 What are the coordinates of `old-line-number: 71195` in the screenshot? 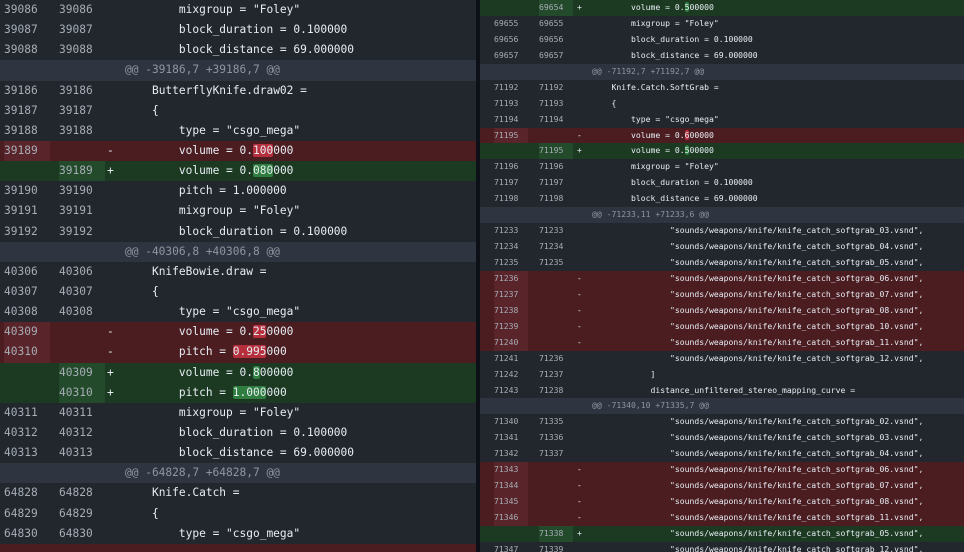 It's located at (511, 135).